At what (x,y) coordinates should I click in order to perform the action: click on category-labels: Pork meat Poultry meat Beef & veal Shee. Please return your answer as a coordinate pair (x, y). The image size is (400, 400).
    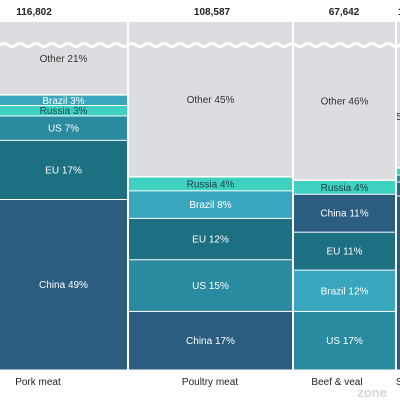
    Looking at the image, I should click on (207, 382).